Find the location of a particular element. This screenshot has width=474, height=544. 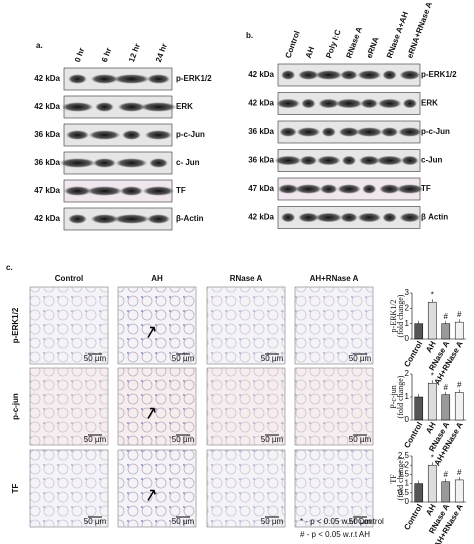

footnote: # - p < 0.05 w.r.t AH is located at coordinates (335, 534).